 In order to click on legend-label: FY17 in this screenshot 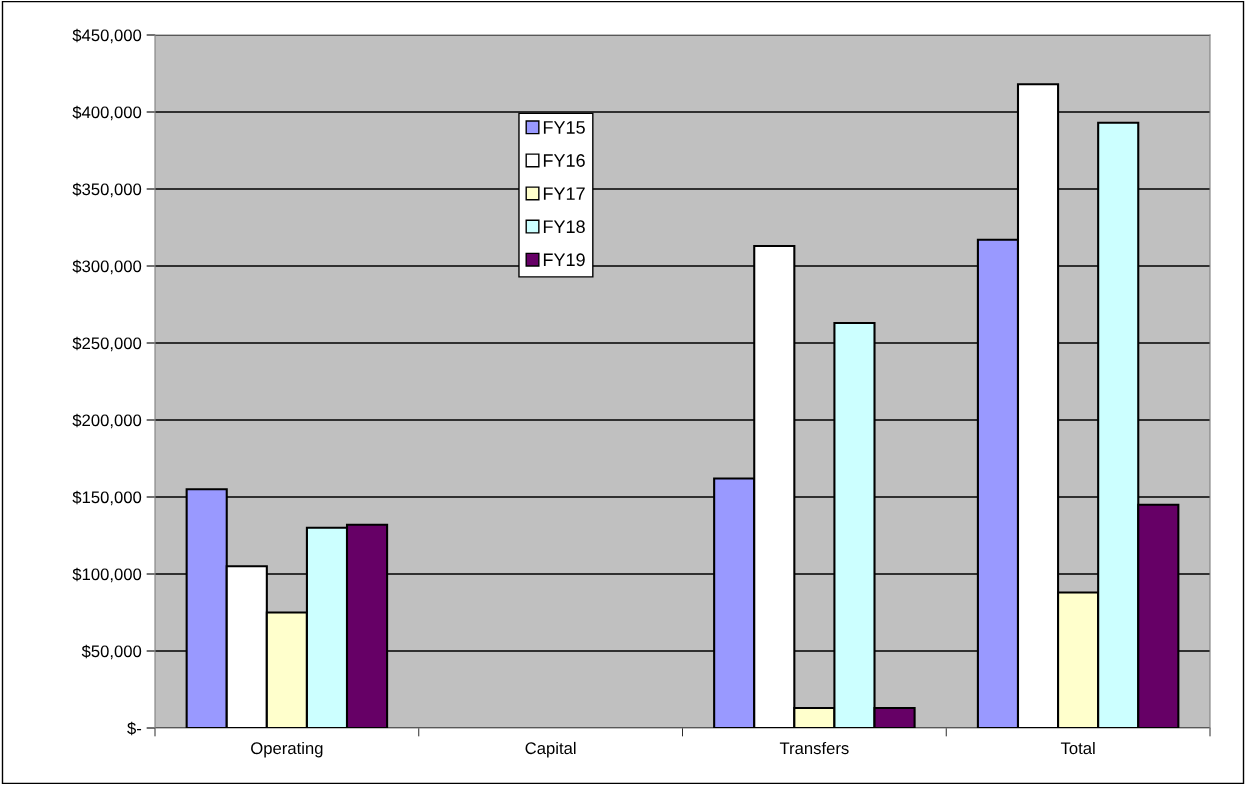, I will do `click(564, 193)`.